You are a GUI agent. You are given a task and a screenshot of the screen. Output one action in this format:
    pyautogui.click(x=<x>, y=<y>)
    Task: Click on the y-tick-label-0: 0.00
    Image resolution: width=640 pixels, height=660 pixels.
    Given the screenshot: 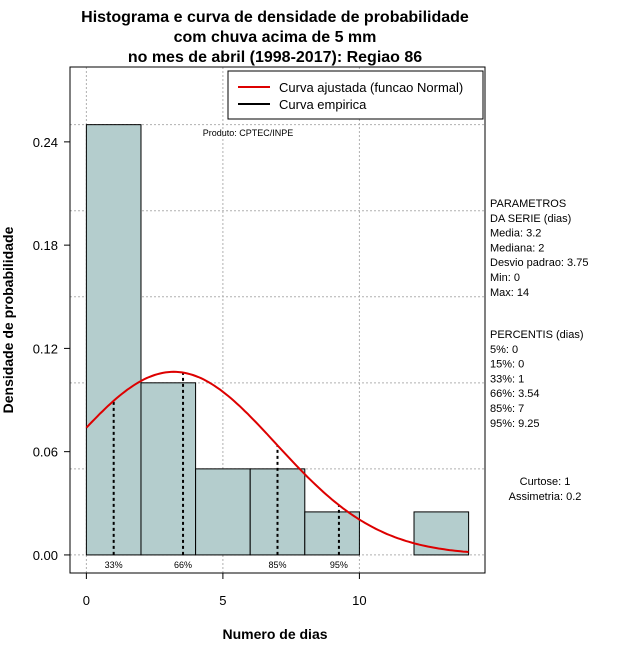 What is the action you would take?
    pyautogui.click(x=45, y=555)
    